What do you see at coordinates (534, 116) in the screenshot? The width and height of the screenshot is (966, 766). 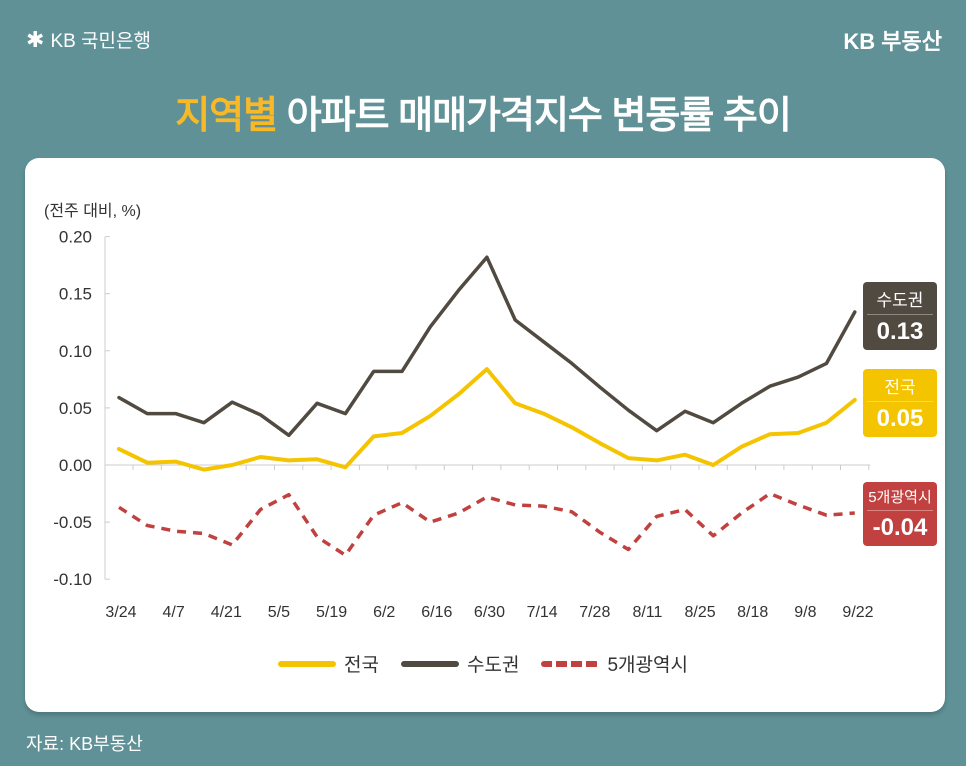 I see `title-rest: 아파트 매매가격지수 변동률 추이` at bounding box center [534, 116].